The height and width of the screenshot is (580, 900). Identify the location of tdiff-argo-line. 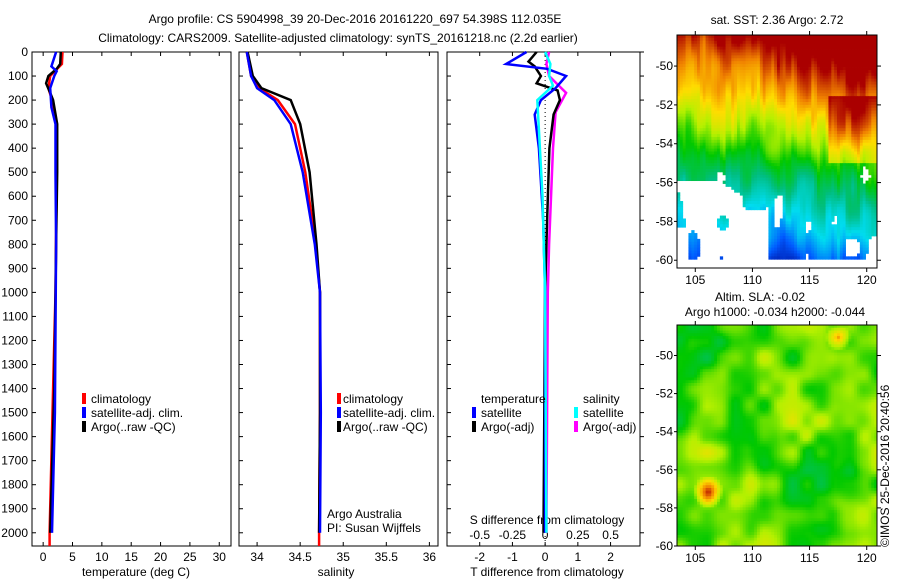
(544, 292).